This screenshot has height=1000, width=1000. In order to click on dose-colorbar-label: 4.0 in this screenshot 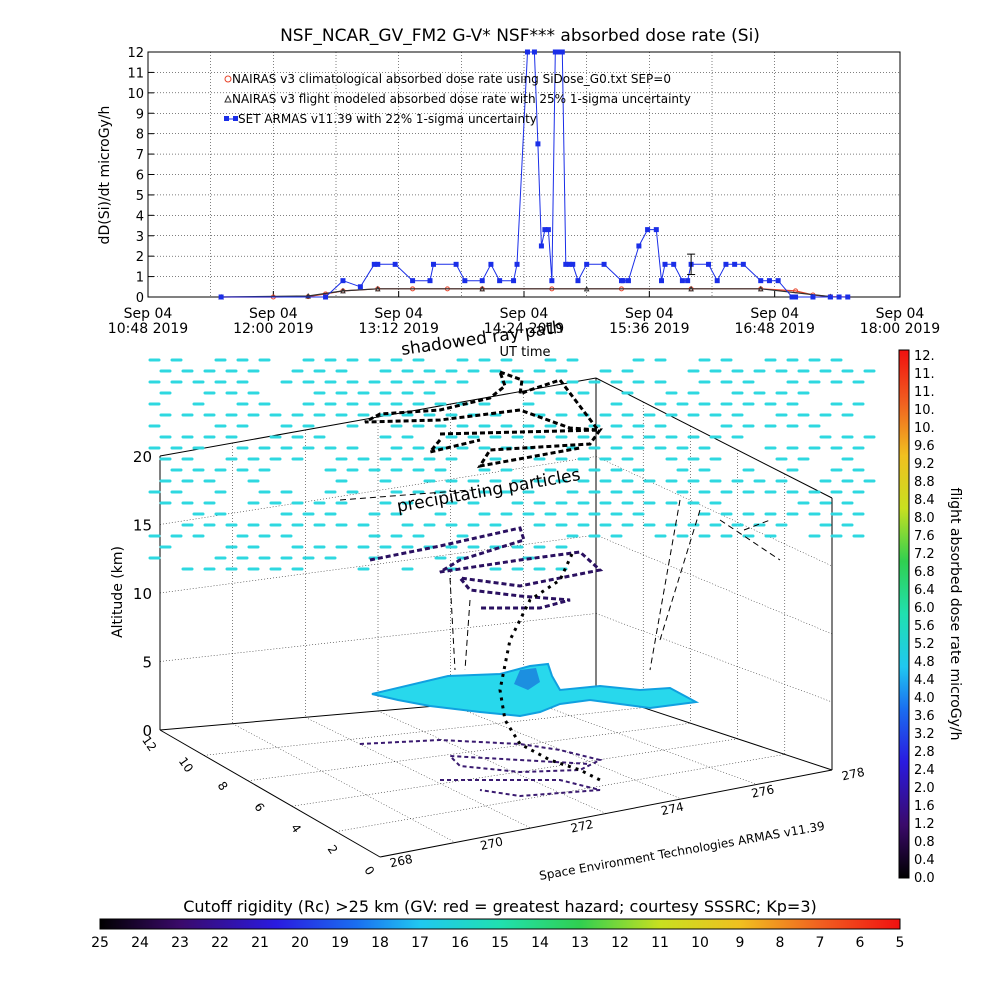, I will do `click(924, 698)`.